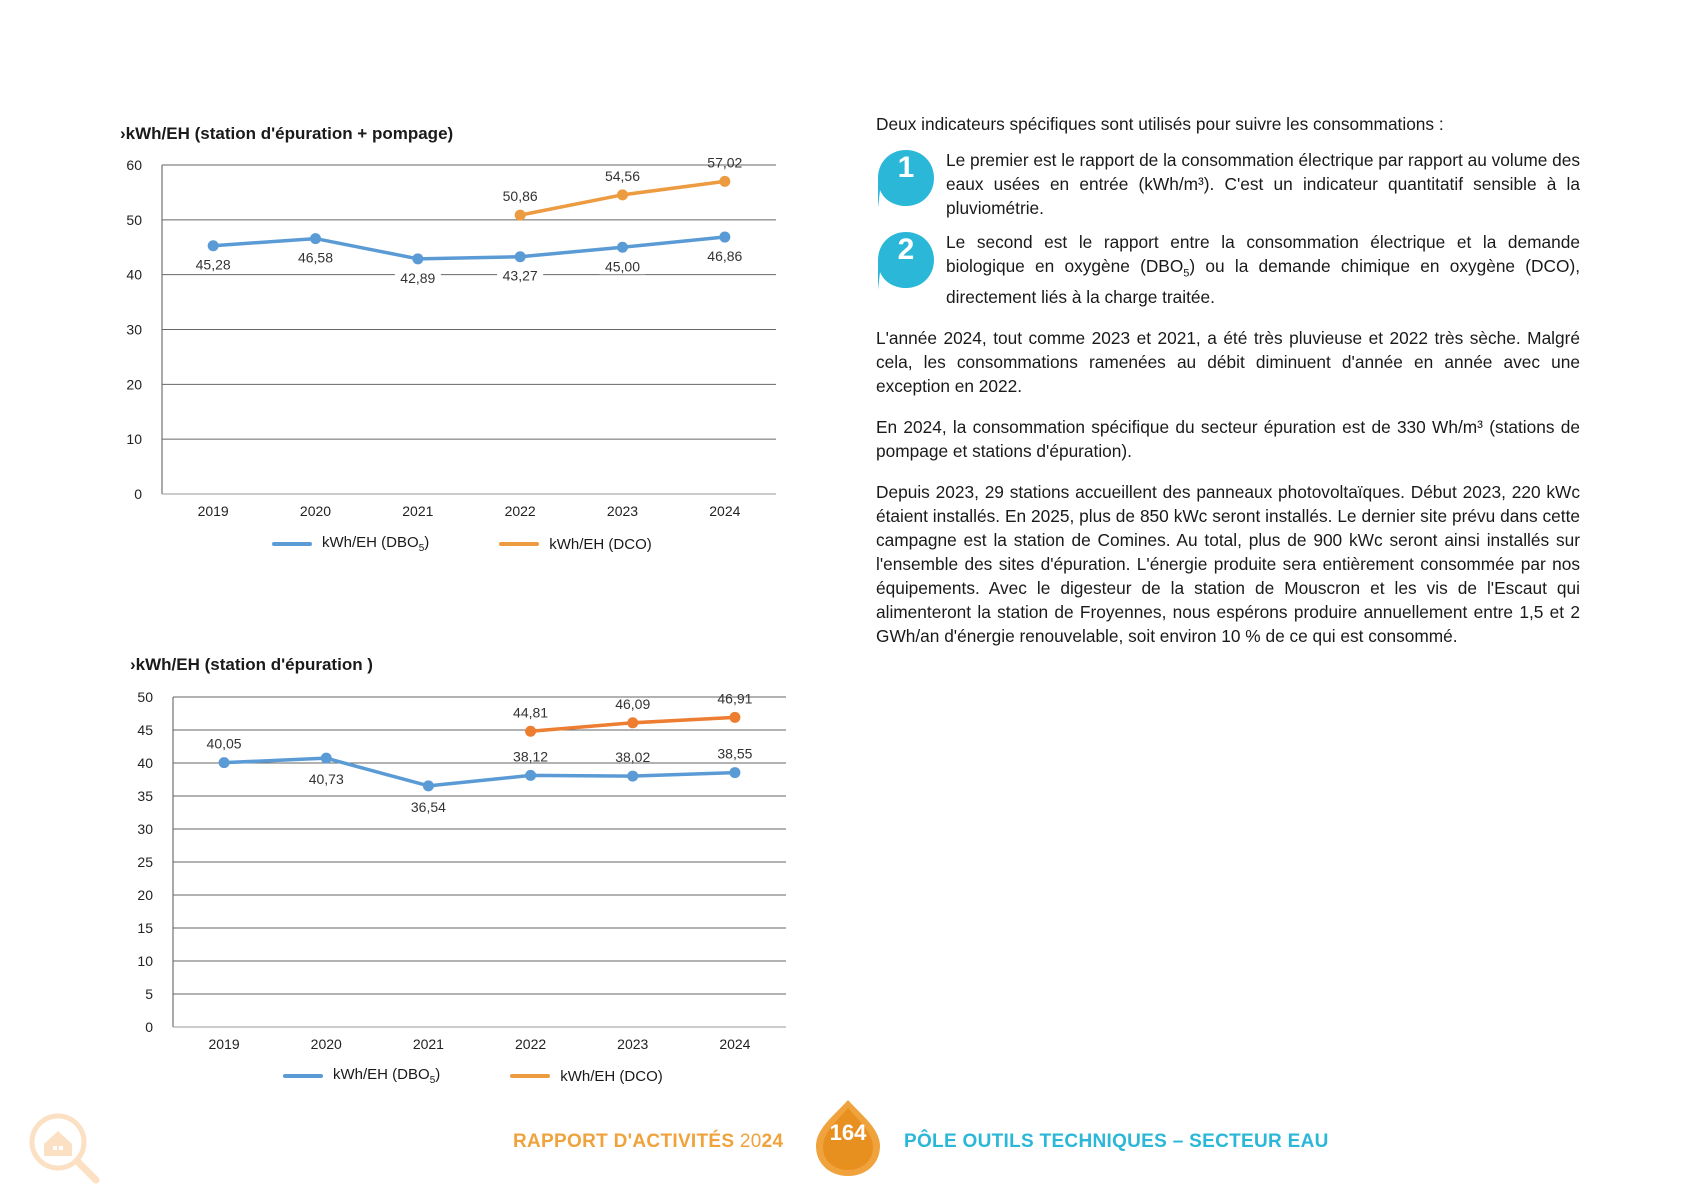  I want to click on data-label: 42,89, so click(417, 278).